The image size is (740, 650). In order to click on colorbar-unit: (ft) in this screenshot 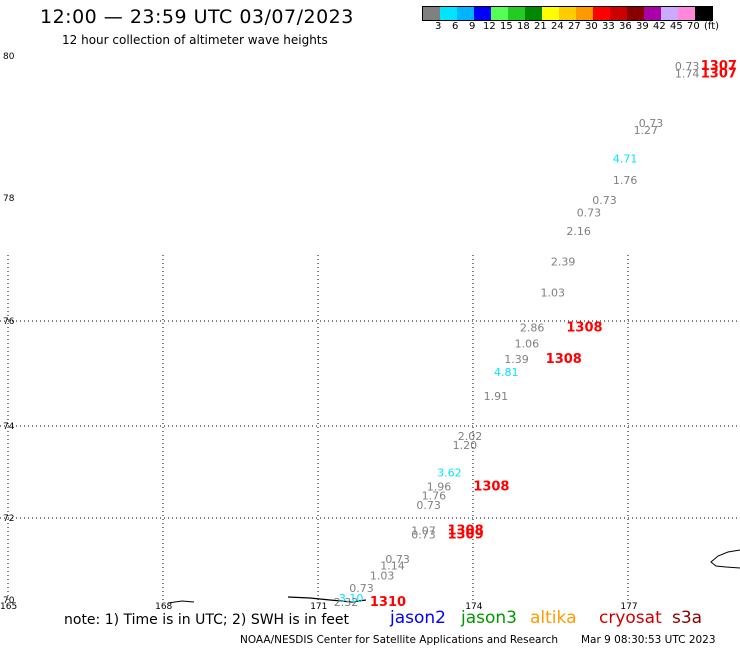, I will do `click(712, 26)`.